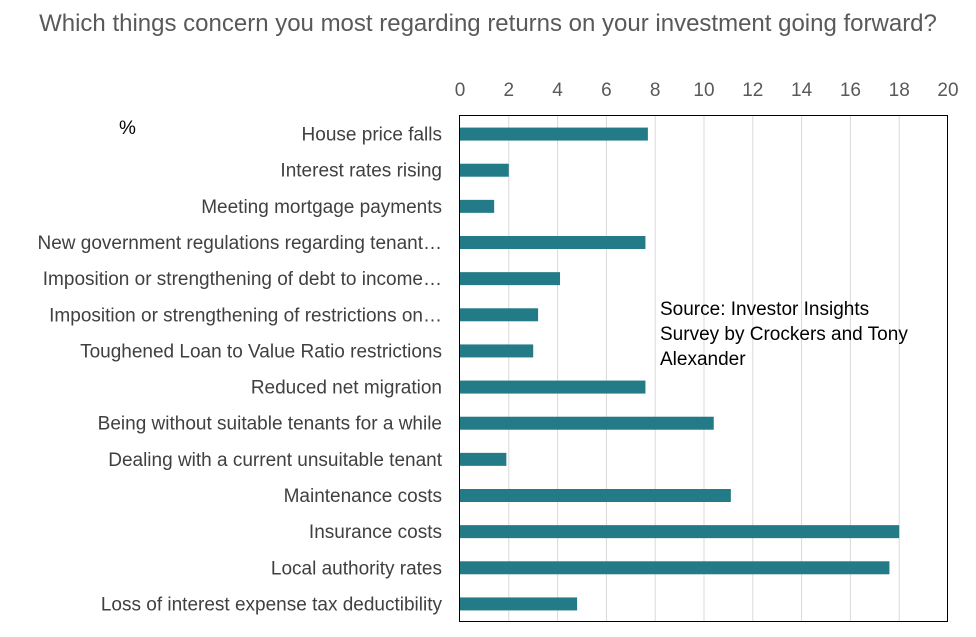 This screenshot has width=976, height=637. Describe the element at coordinates (346, 388) in the screenshot. I see `category-label: Reduced net migration` at that location.